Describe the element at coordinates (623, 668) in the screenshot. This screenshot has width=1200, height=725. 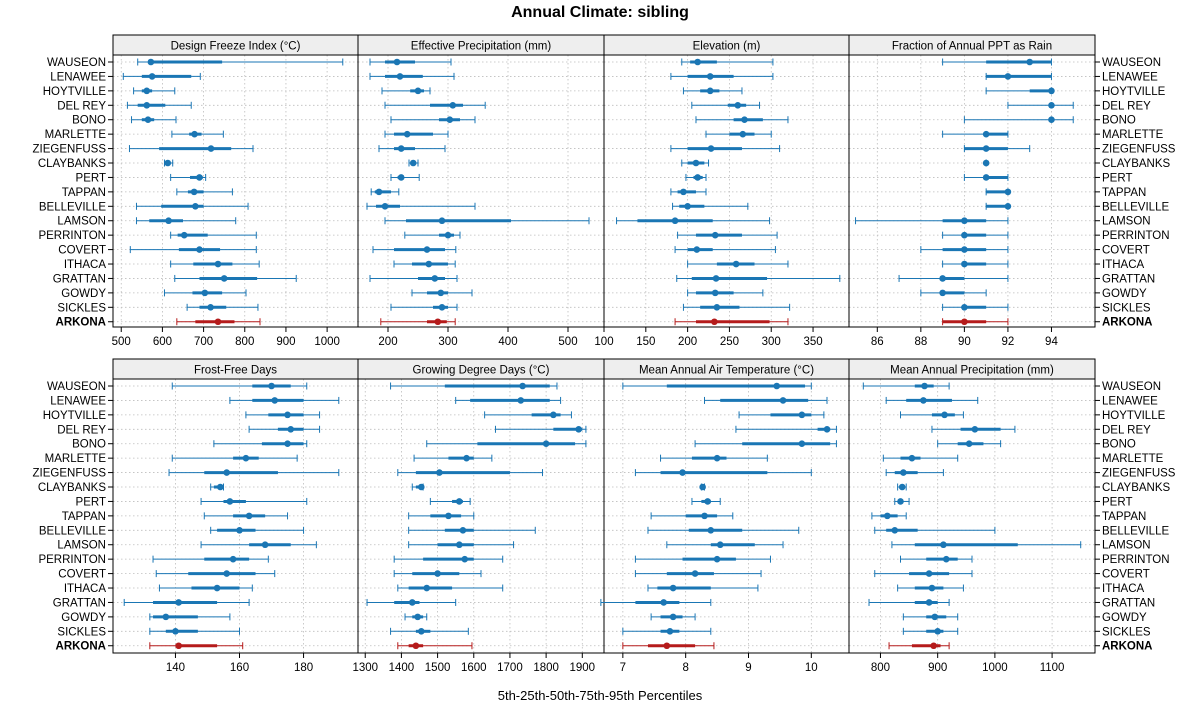
I see `x-tick-label: 7` at that location.